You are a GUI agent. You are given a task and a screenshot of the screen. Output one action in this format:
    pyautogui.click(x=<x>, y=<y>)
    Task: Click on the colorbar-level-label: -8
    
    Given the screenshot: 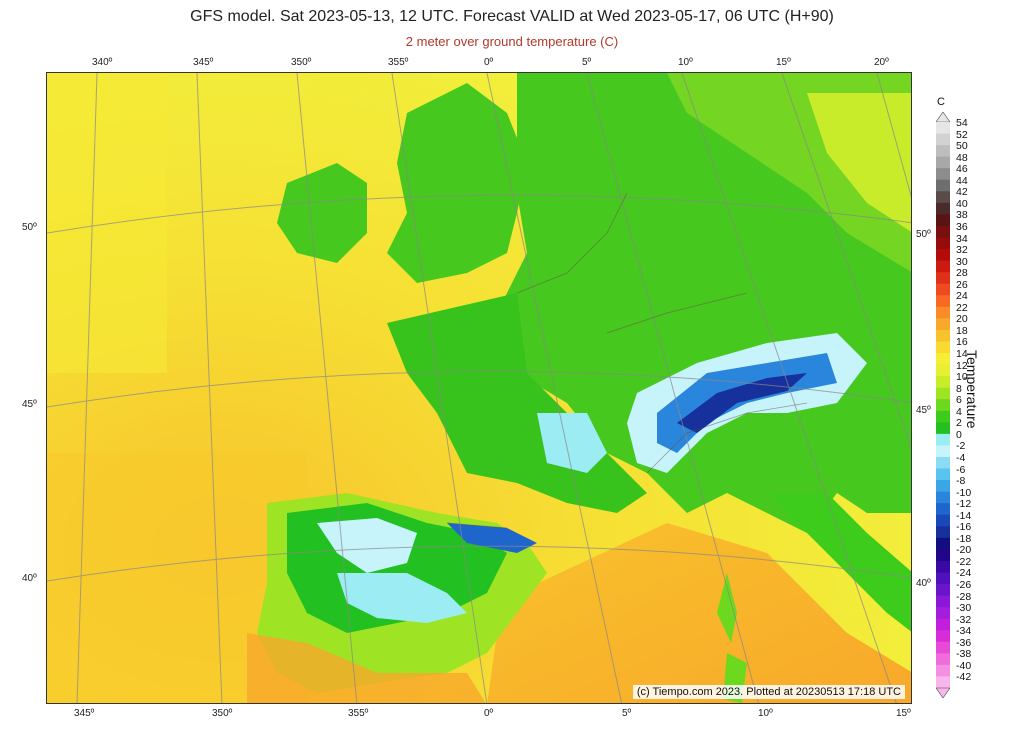 What is the action you would take?
    pyautogui.click(x=961, y=481)
    